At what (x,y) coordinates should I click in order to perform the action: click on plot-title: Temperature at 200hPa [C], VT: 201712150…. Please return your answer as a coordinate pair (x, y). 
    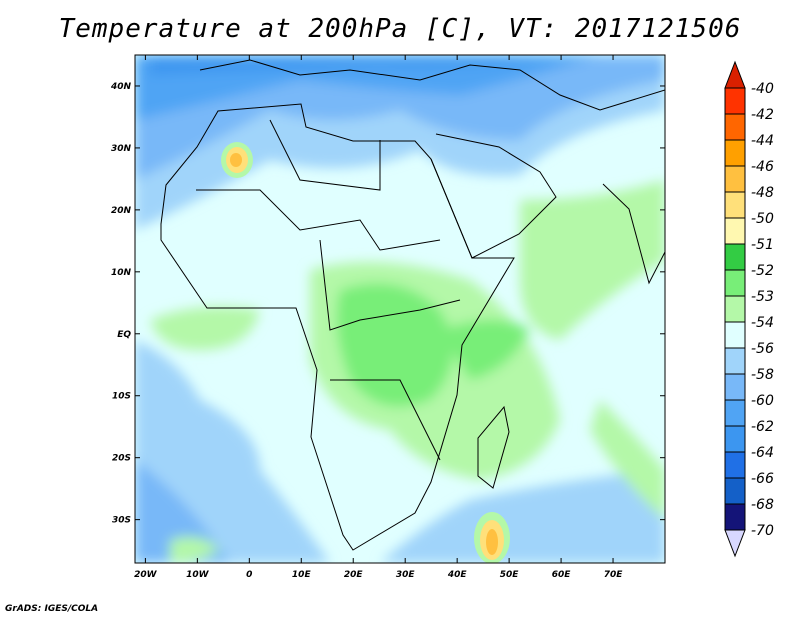
    Looking at the image, I should click on (400, 29).